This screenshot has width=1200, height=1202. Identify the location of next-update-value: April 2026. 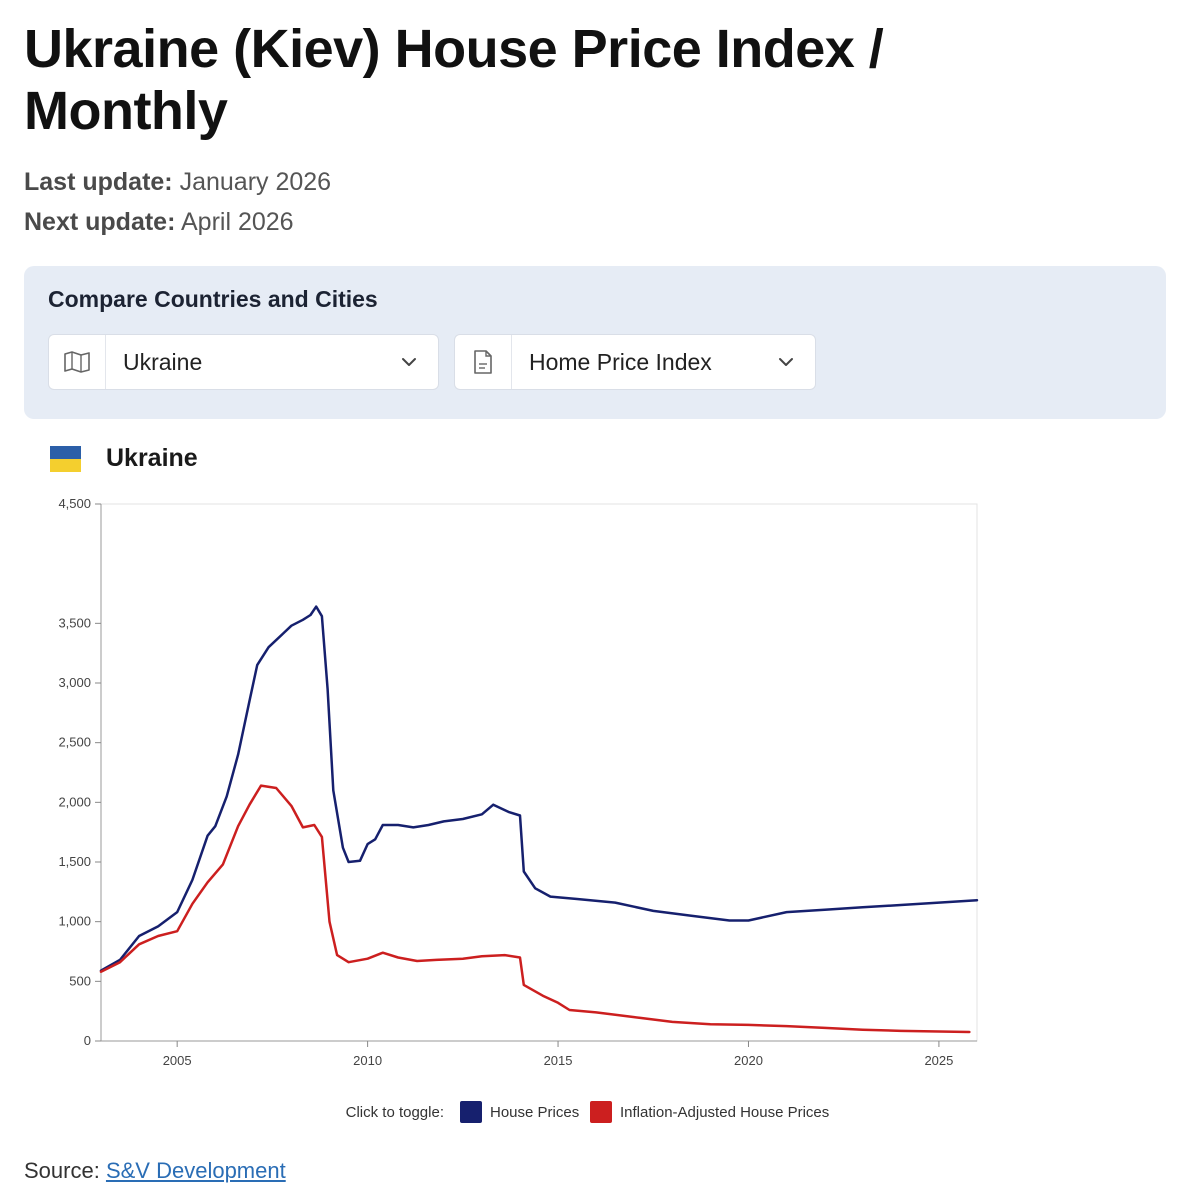
(237, 222).